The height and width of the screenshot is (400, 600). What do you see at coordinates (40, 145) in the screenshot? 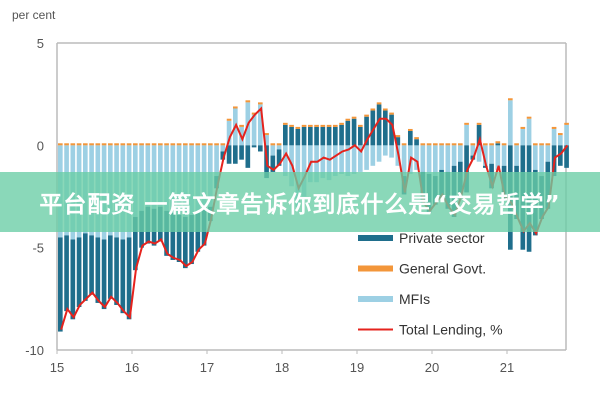
I see `y-tick-label: 0` at bounding box center [40, 145].